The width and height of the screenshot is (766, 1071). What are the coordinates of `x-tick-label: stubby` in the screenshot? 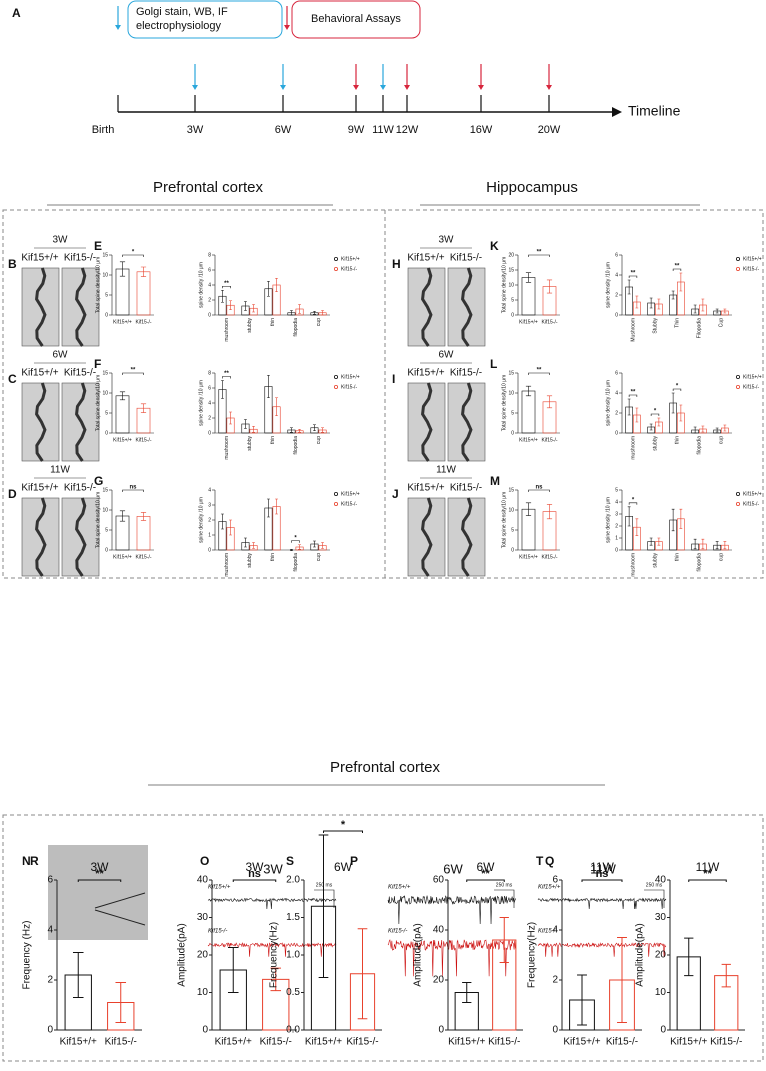 It's located at (655, 560).